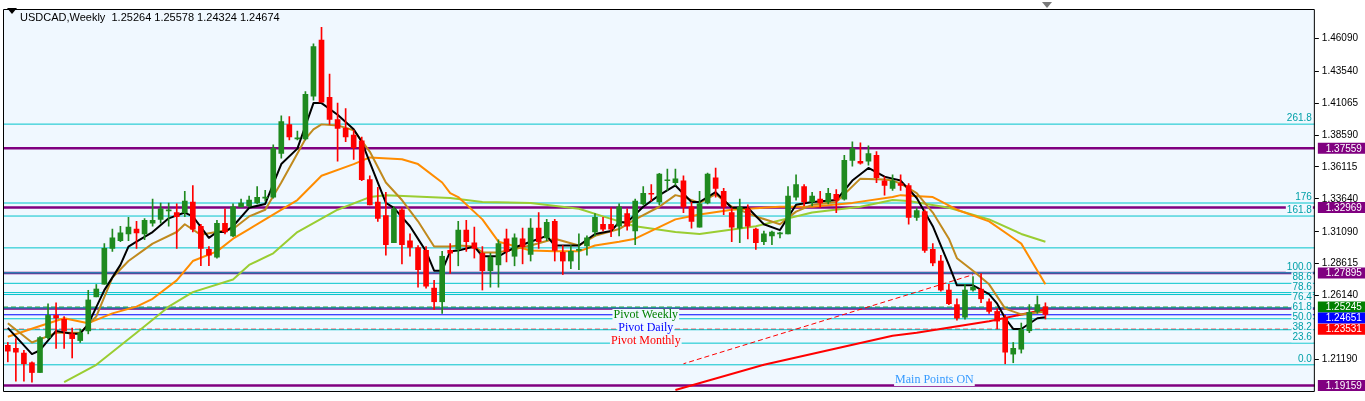 Image resolution: width=1365 pixels, height=401 pixels. Describe the element at coordinates (646, 327) in the screenshot. I see `annotation: Pivot Daily` at that location.